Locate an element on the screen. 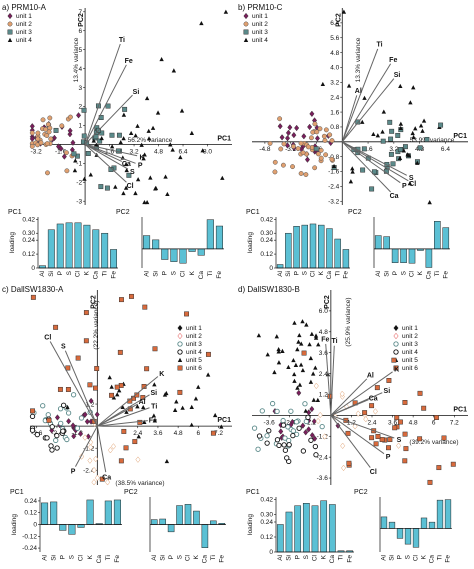  x-tick-label: 6.4 is located at coordinates (445, 149).